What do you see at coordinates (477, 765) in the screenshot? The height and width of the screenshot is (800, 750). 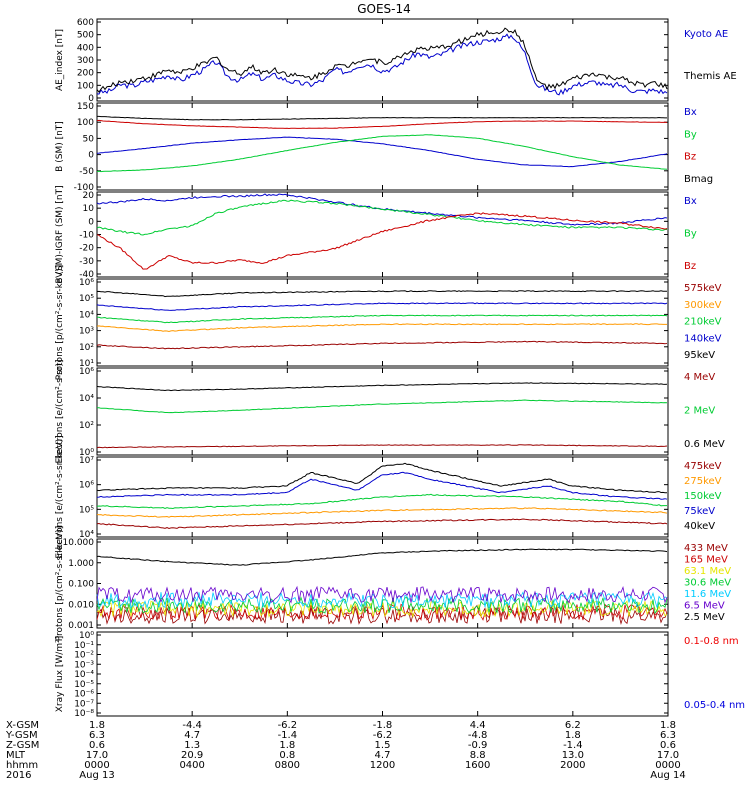 I see `ephem-value: 1600` at bounding box center [477, 765].